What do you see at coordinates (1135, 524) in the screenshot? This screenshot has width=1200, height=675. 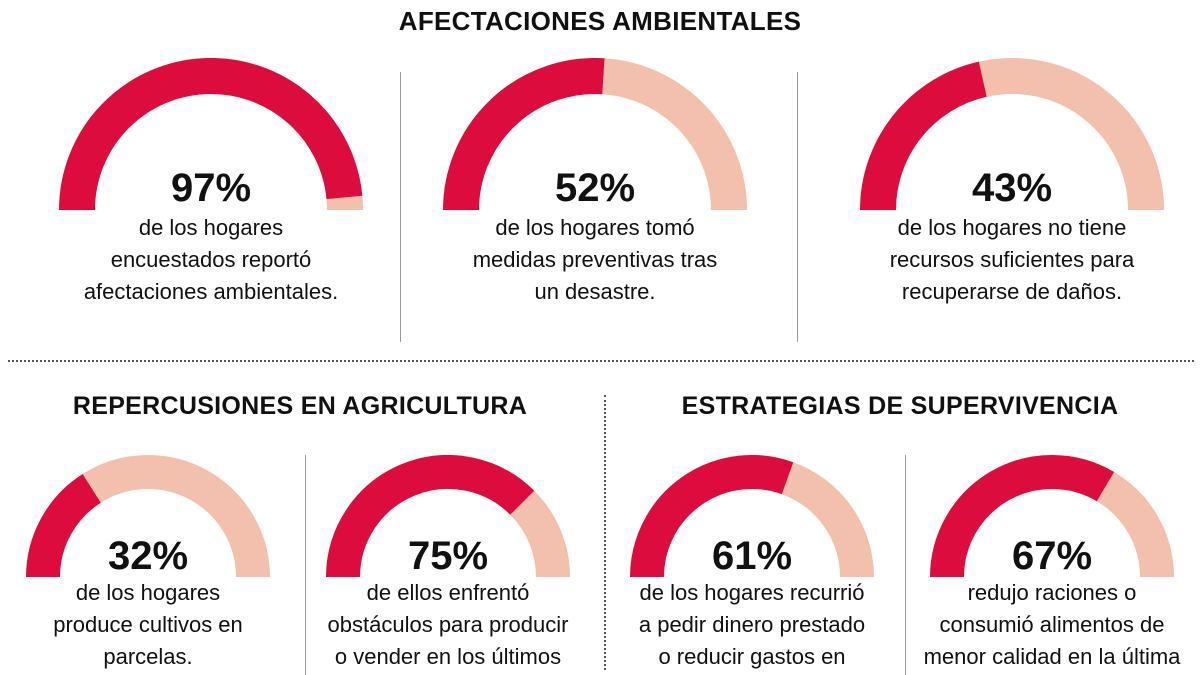 I see `gauge-67-remaining-arc` at bounding box center [1135, 524].